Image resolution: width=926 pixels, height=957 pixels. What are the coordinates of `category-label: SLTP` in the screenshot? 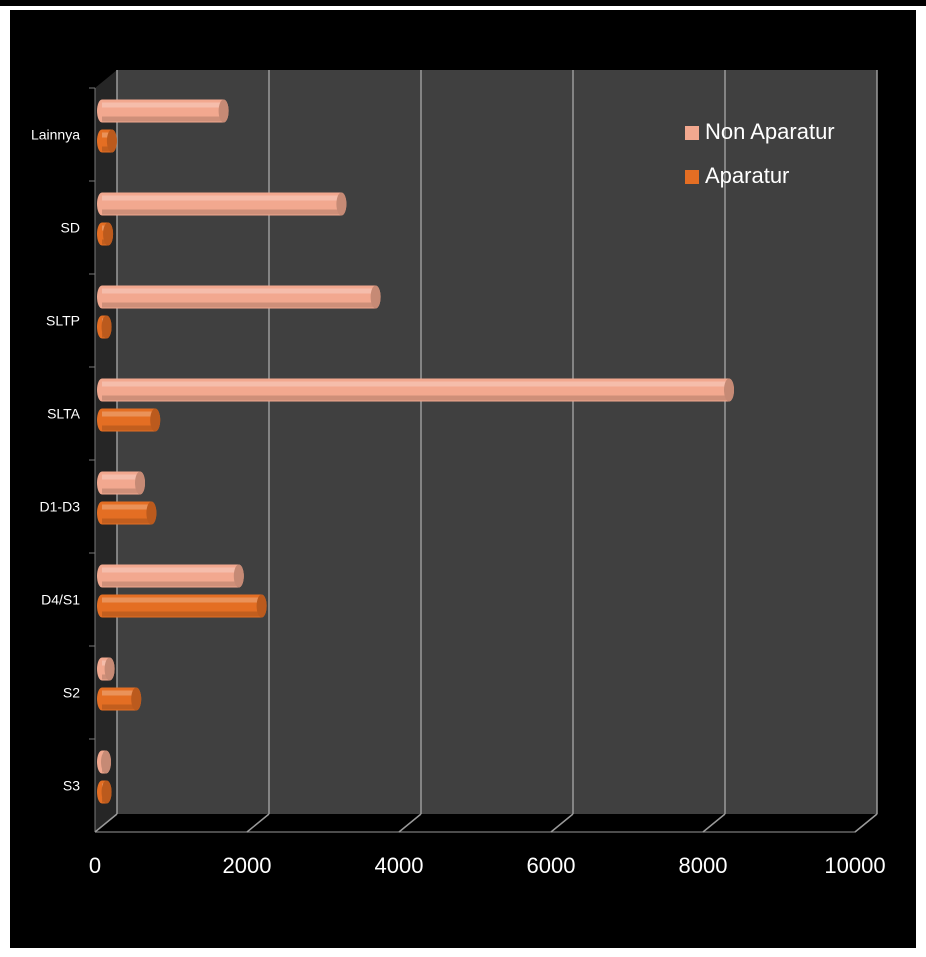 It's located at (63, 321).